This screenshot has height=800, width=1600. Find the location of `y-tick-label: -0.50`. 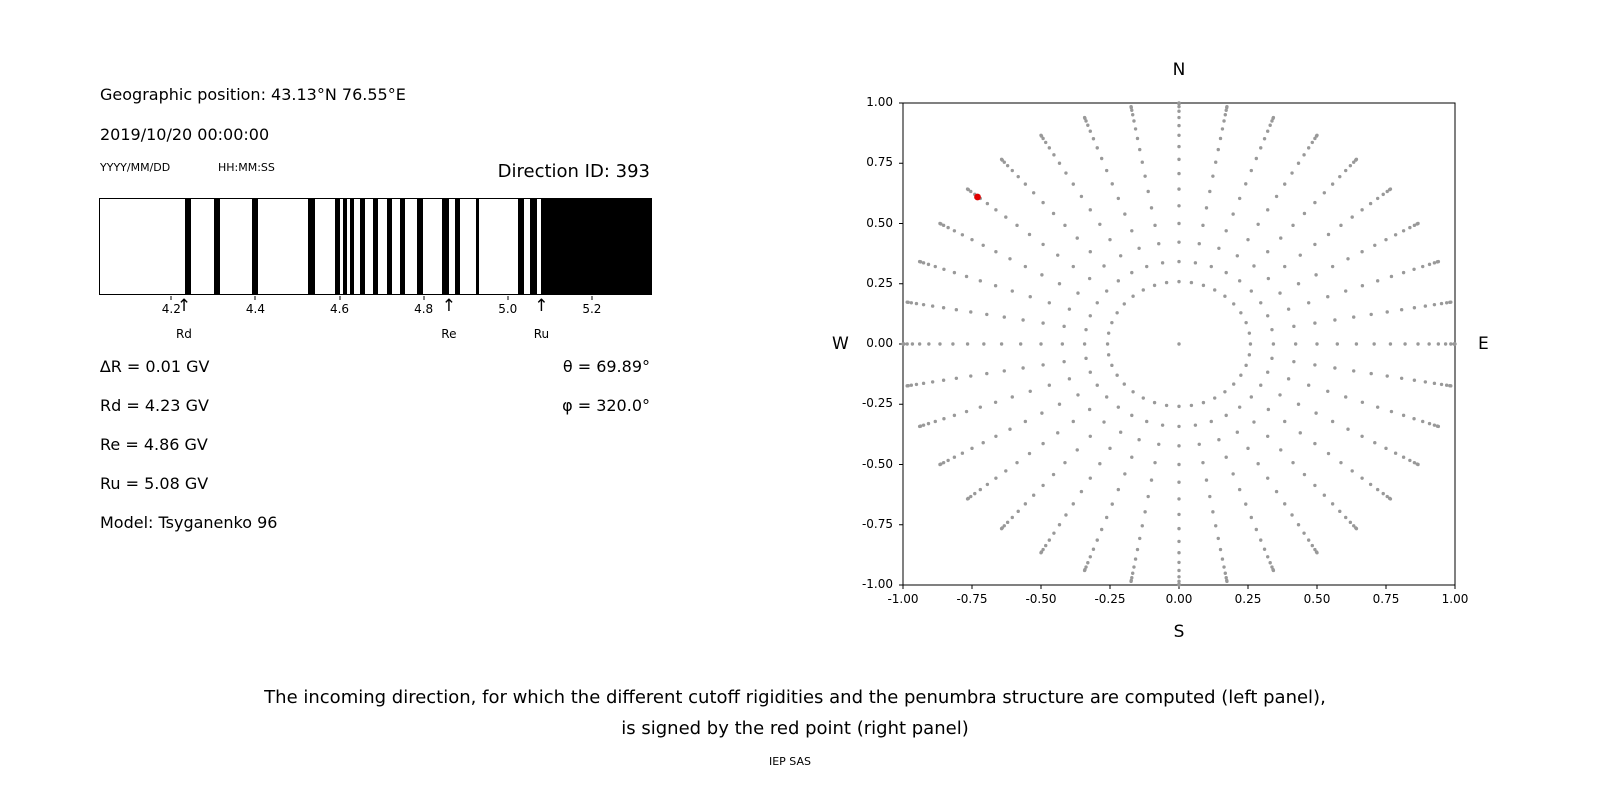

y-tick-label: -0.50 is located at coordinates (877, 463).